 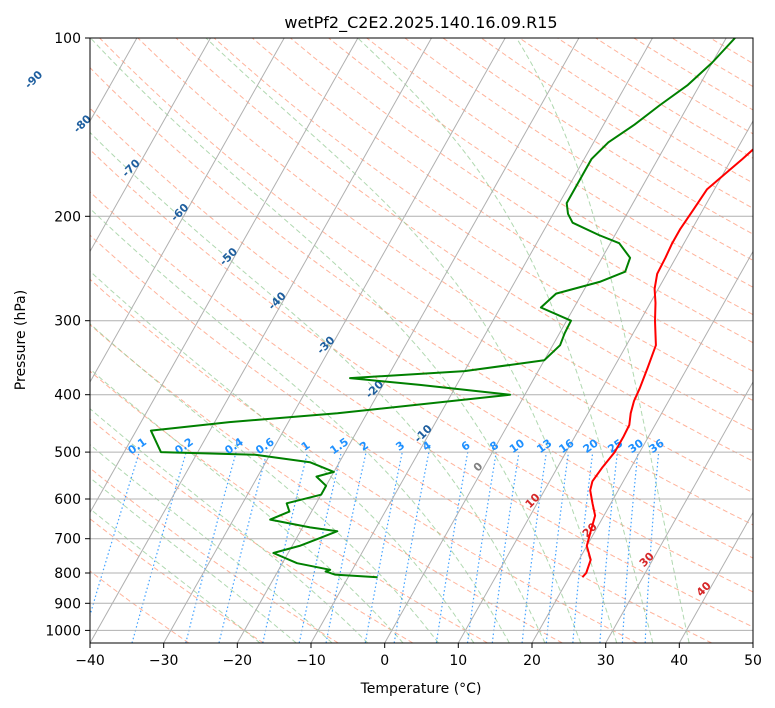 I want to click on y-tick-label: 100, so click(x=67, y=39).